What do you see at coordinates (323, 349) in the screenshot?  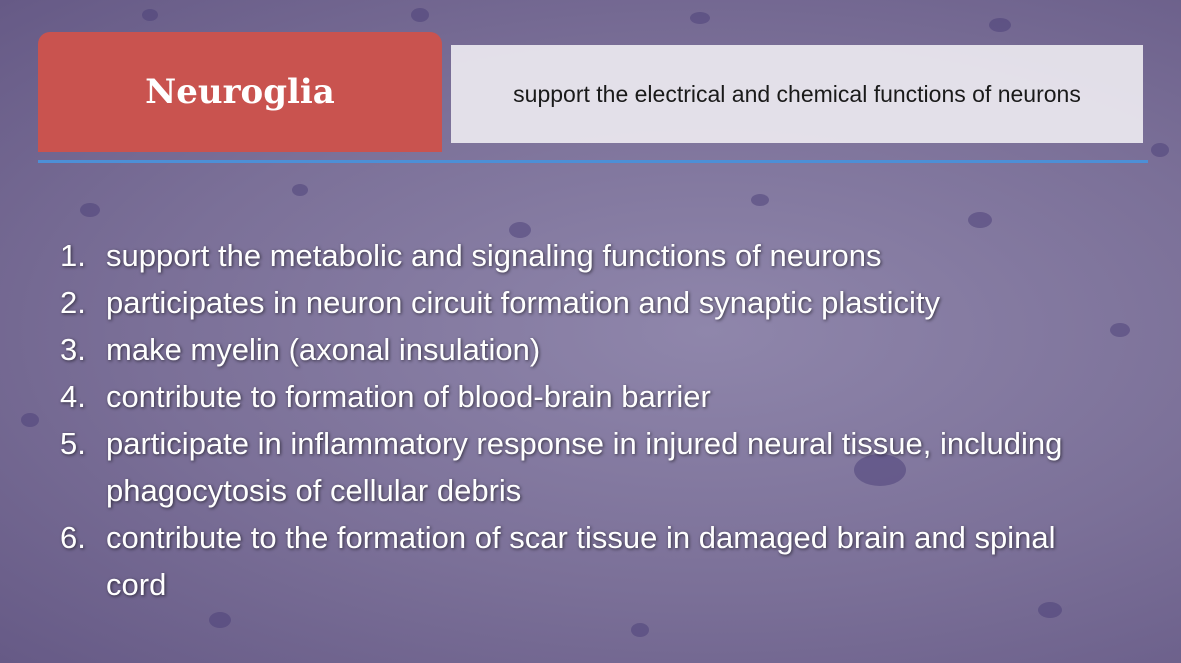 I see `item-text: make myelin (axonal insulation)` at bounding box center [323, 349].